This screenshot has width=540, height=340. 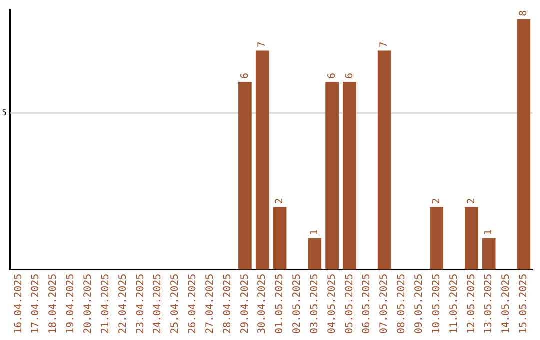 I want to click on x-tick-label: 13.05.2025, so click(x=489, y=304).